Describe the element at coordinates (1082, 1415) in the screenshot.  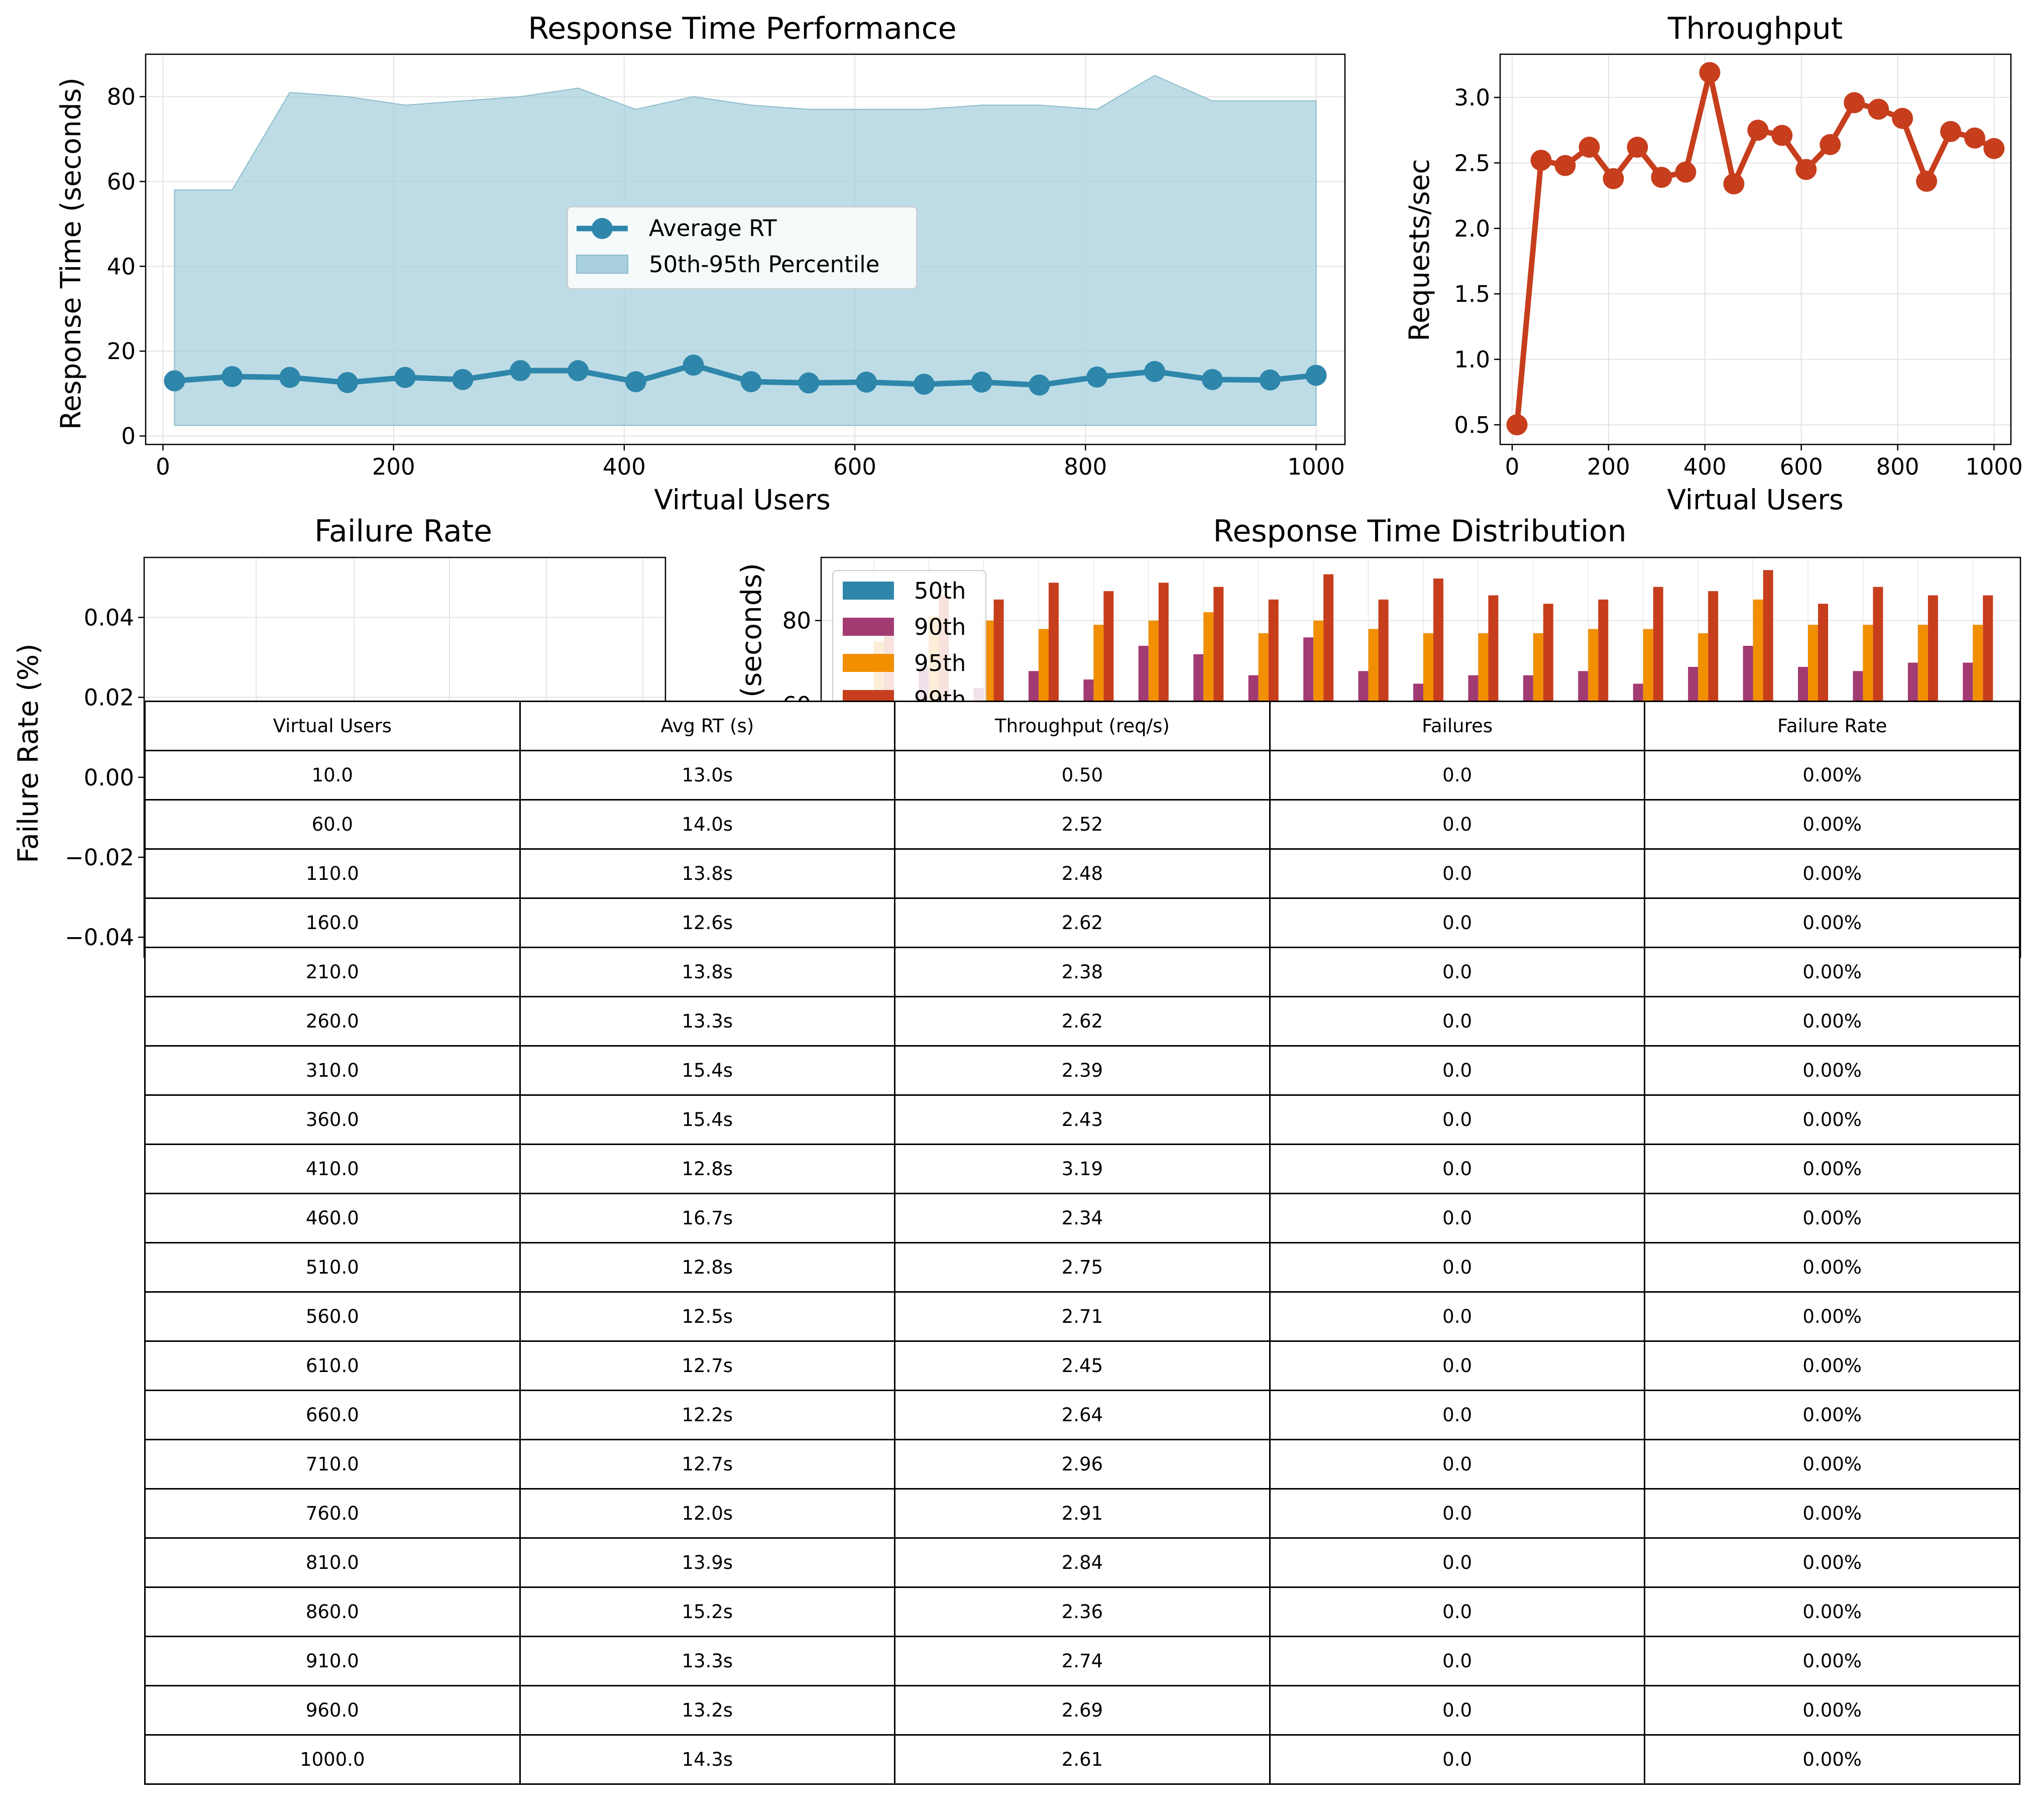
I see `table-cell: 2.64` at that location.